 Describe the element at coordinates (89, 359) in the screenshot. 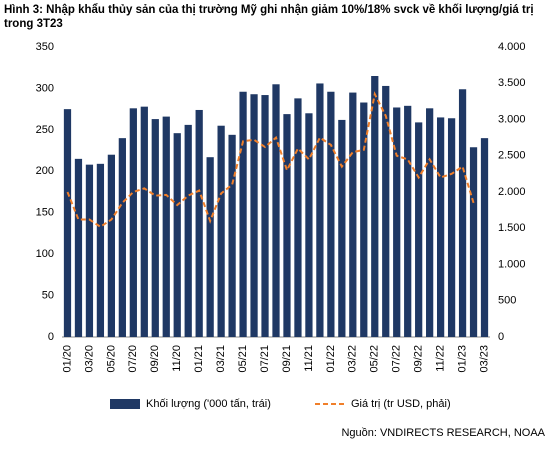

I see `x-tick-label: 03/20` at that location.